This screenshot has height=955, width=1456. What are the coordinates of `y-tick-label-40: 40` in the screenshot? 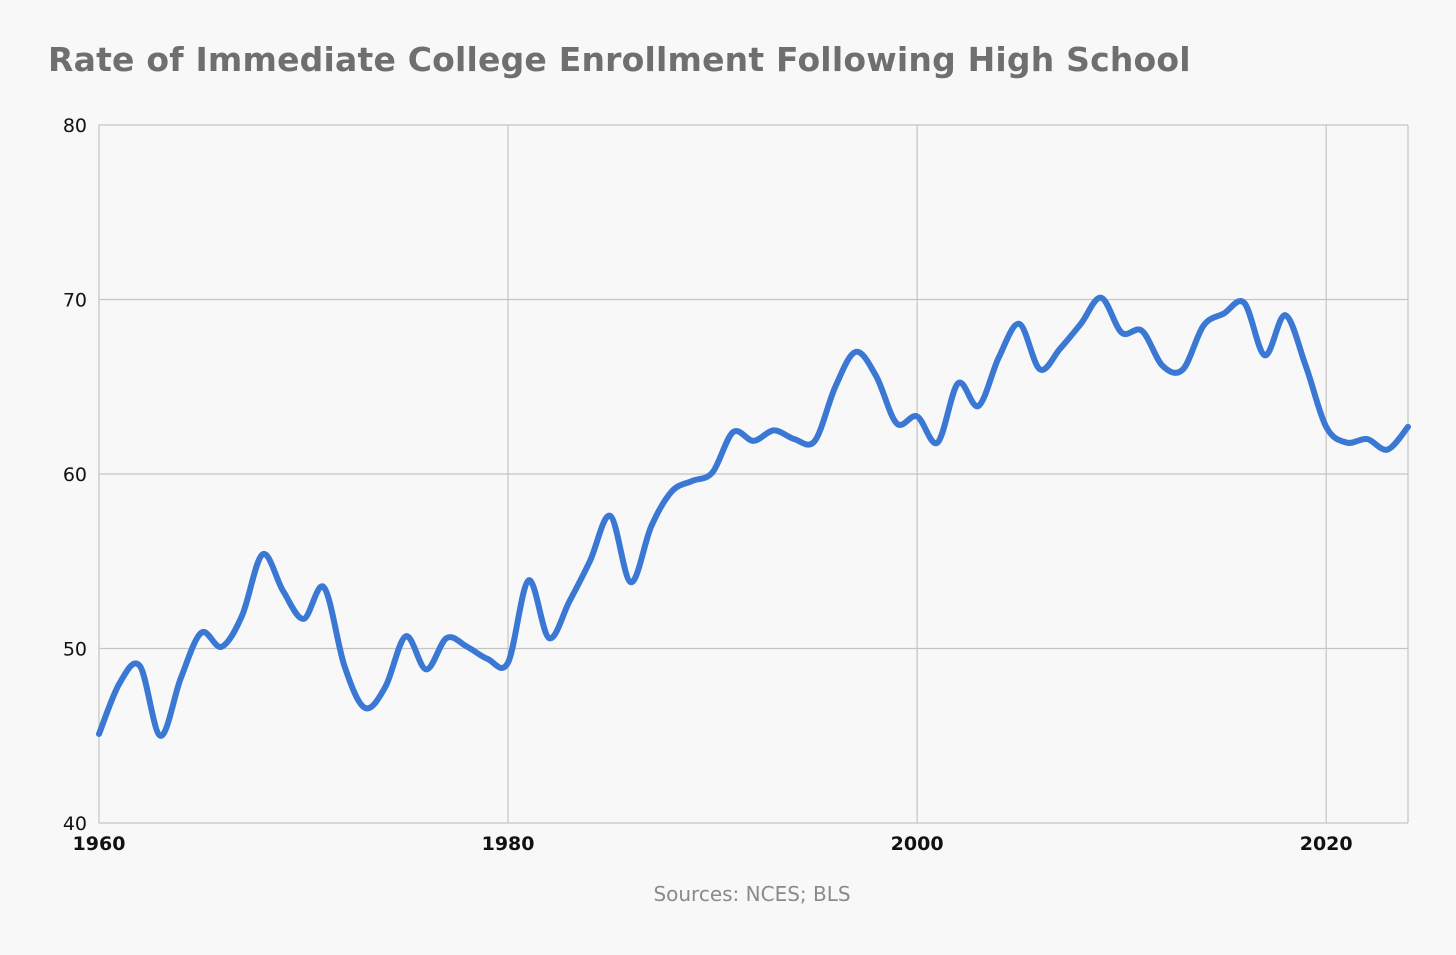 It's located at (75, 824).